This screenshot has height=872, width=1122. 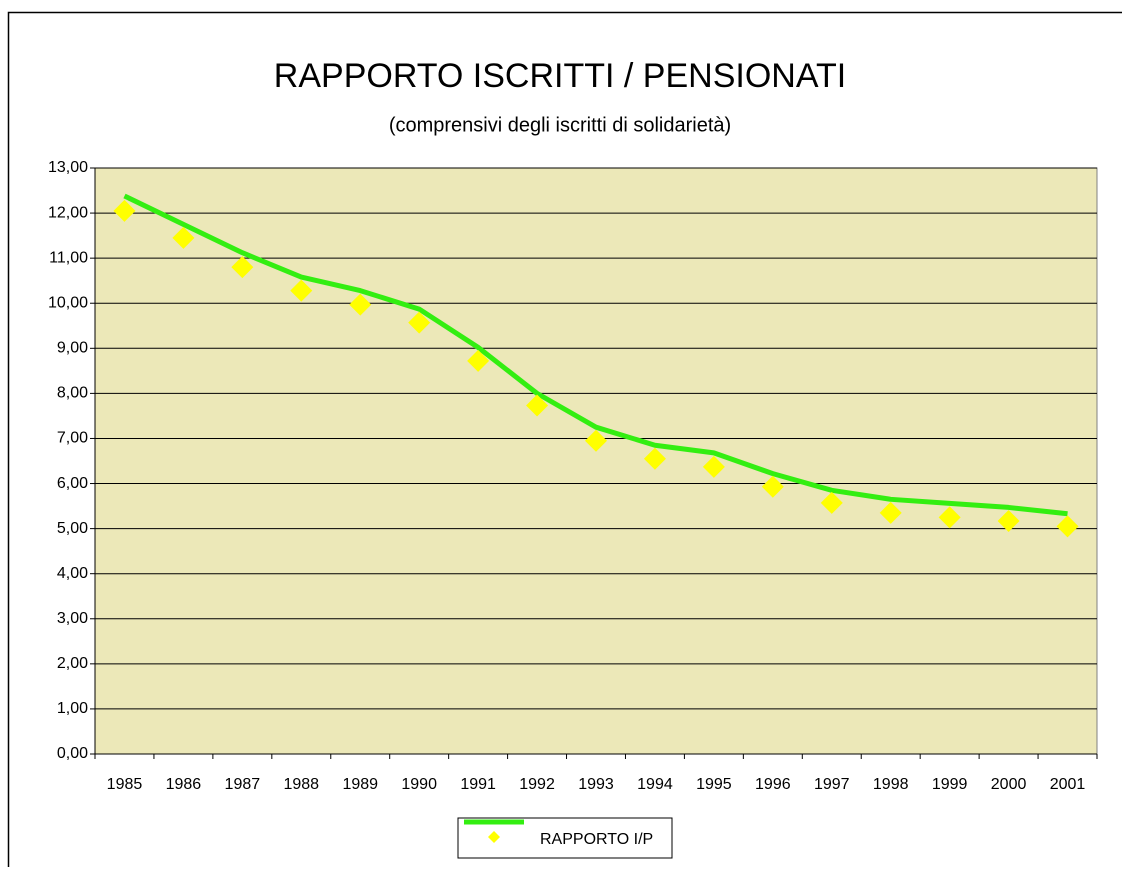 I want to click on x-tick-label: 1992, so click(x=537, y=784).